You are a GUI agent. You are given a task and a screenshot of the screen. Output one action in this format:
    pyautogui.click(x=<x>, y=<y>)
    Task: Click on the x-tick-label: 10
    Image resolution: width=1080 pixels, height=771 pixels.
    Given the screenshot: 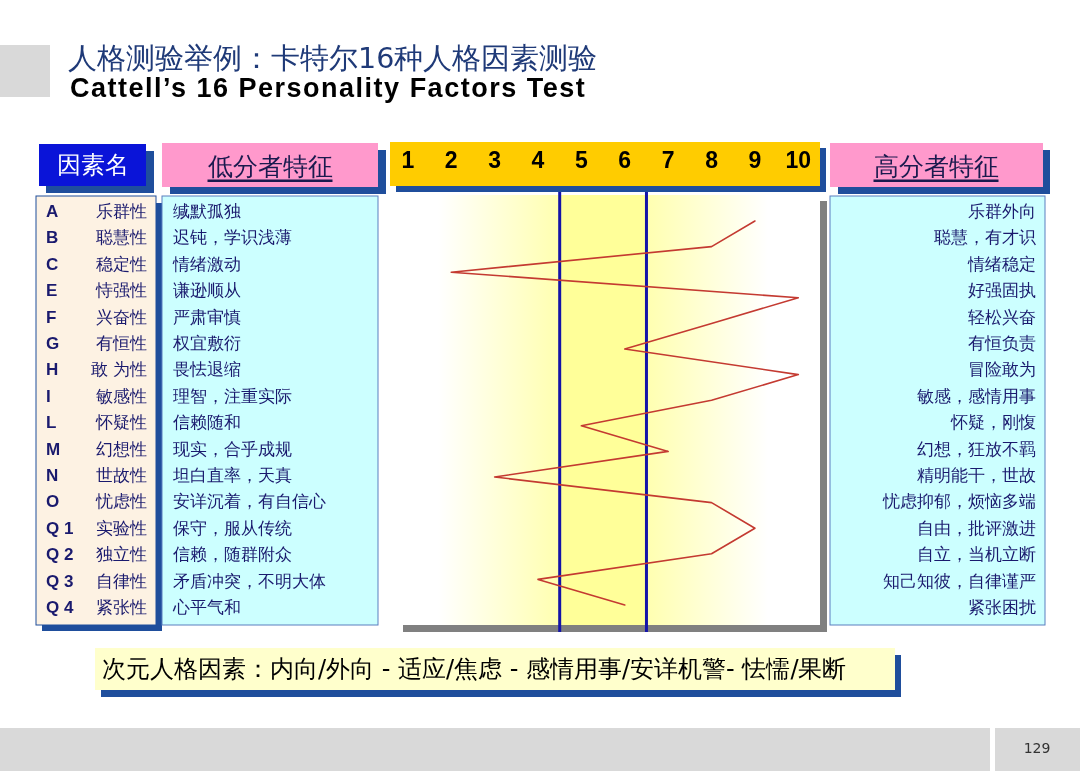 What is the action you would take?
    pyautogui.click(x=798, y=160)
    